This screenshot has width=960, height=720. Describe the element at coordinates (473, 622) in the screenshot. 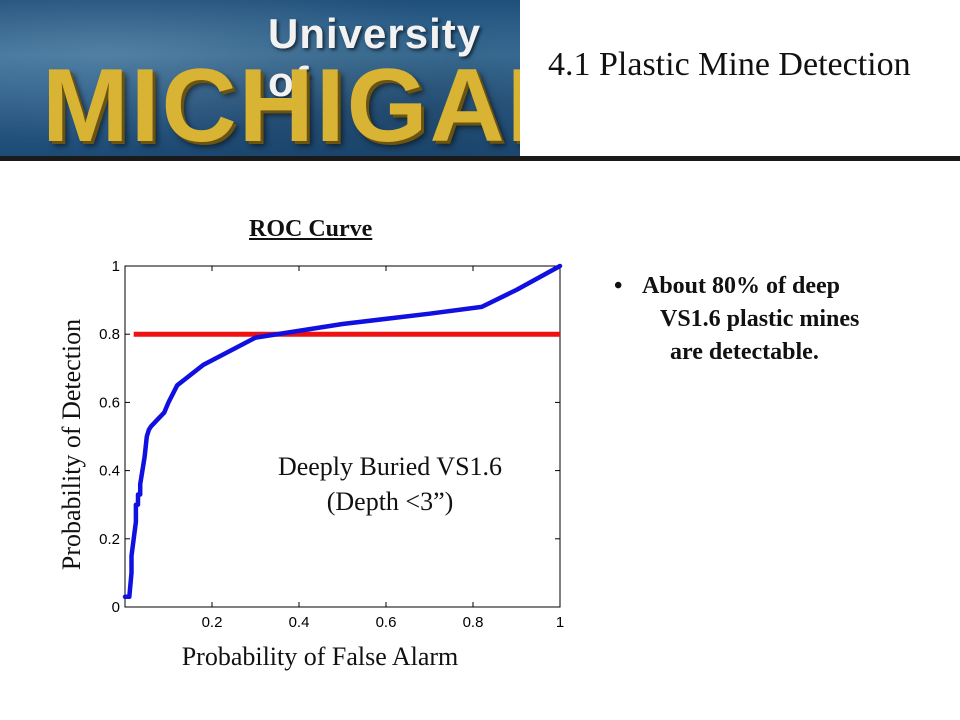

I see `x-tick-label: 0.8` at that location.